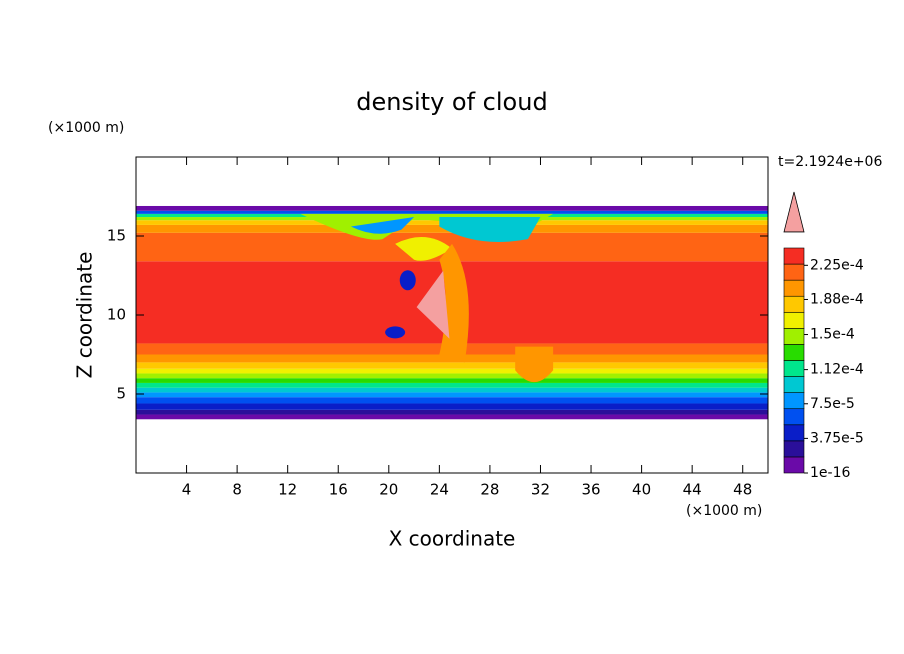 This screenshot has width=904, height=654. I want to click on colorbar-tick-label: 1.12e-4, so click(837, 370).